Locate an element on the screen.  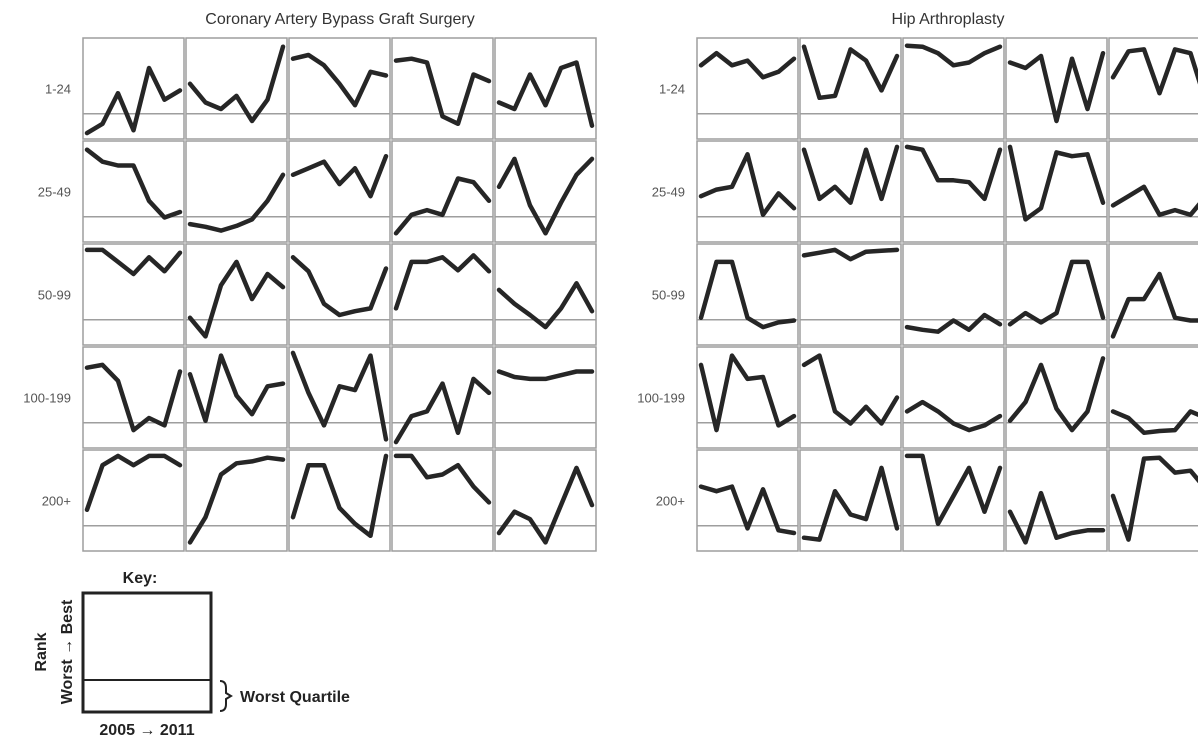
chart-title: Coronary Artery Bypass Graft Surgery is located at coordinates (339, 19).